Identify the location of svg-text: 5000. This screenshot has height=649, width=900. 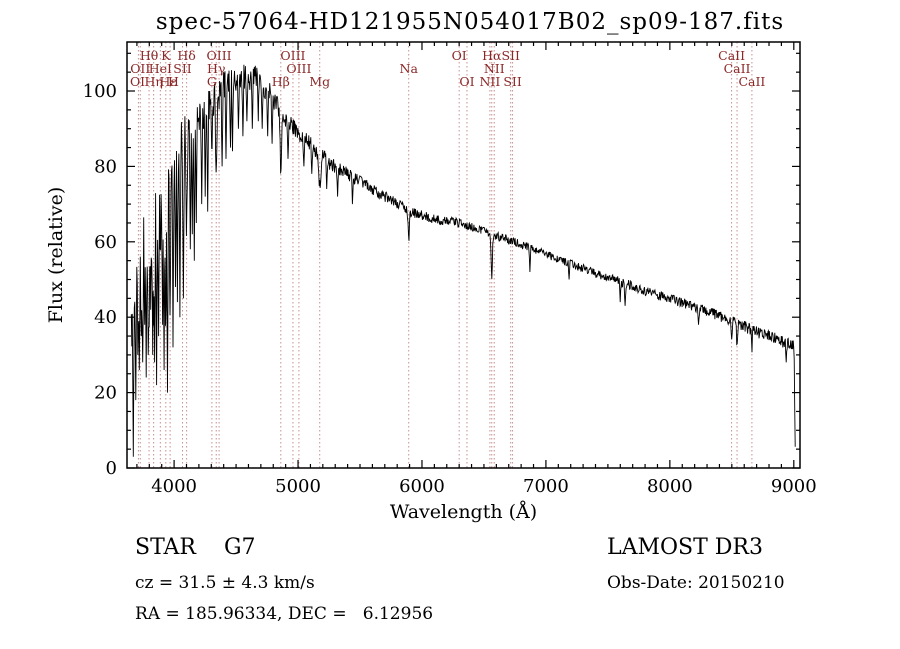
(298, 486).